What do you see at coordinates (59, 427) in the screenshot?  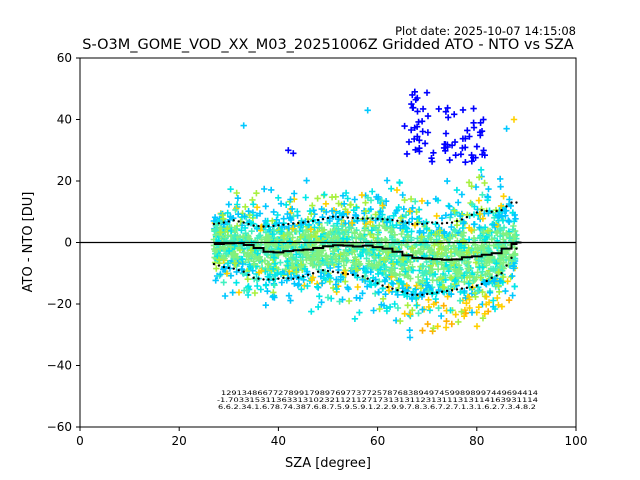 I see `y-tick-label: −60` at bounding box center [59, 427].